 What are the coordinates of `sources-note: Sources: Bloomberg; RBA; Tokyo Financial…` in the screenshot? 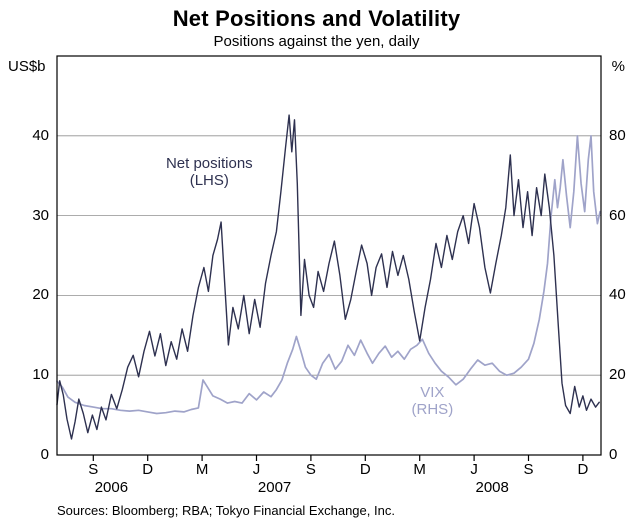 It's located at (226, 510).